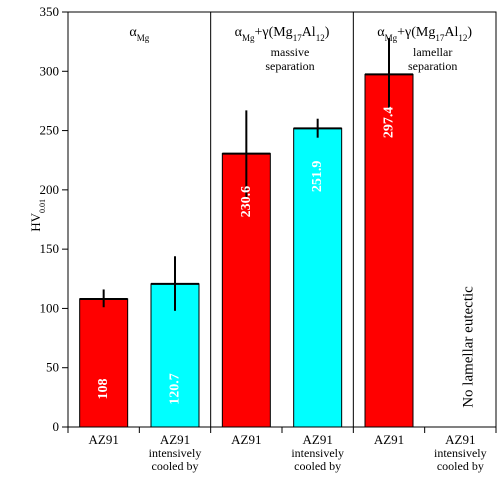 The width and height of the screenshot is (500, 480). Describe the element at coordinates (175, 466) in the screenshot. I see `category-label-2: cooled by` at that location.